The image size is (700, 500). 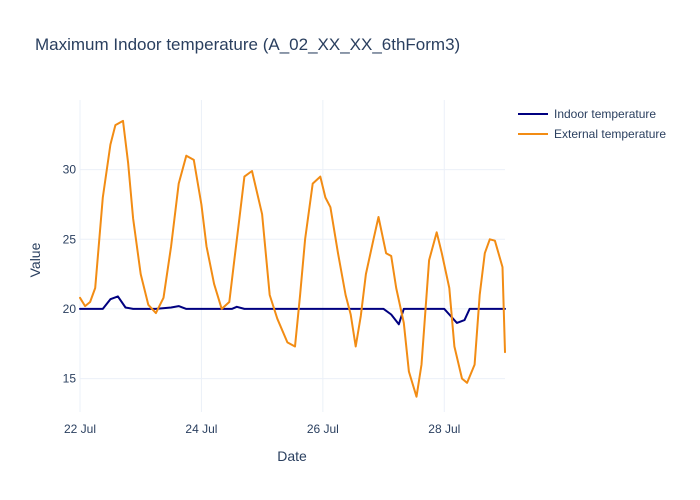 What do you see at coordinates (80, 429) in the screenshot?
I see `x-tick-label: 22 Jul` at bounding box center [80, 429].